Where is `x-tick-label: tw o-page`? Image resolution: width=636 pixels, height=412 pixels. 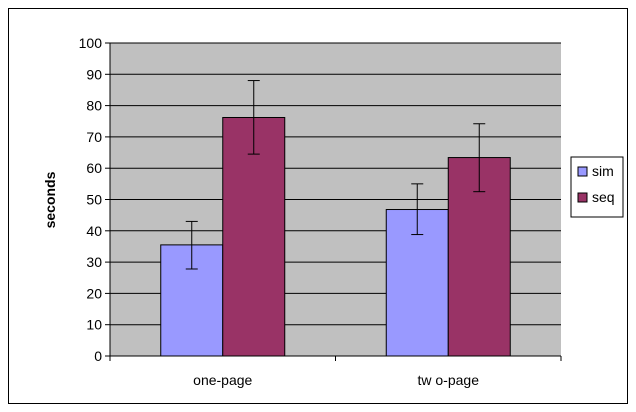 x-tick-label: tw o-page is located at coordinates (449, 380).